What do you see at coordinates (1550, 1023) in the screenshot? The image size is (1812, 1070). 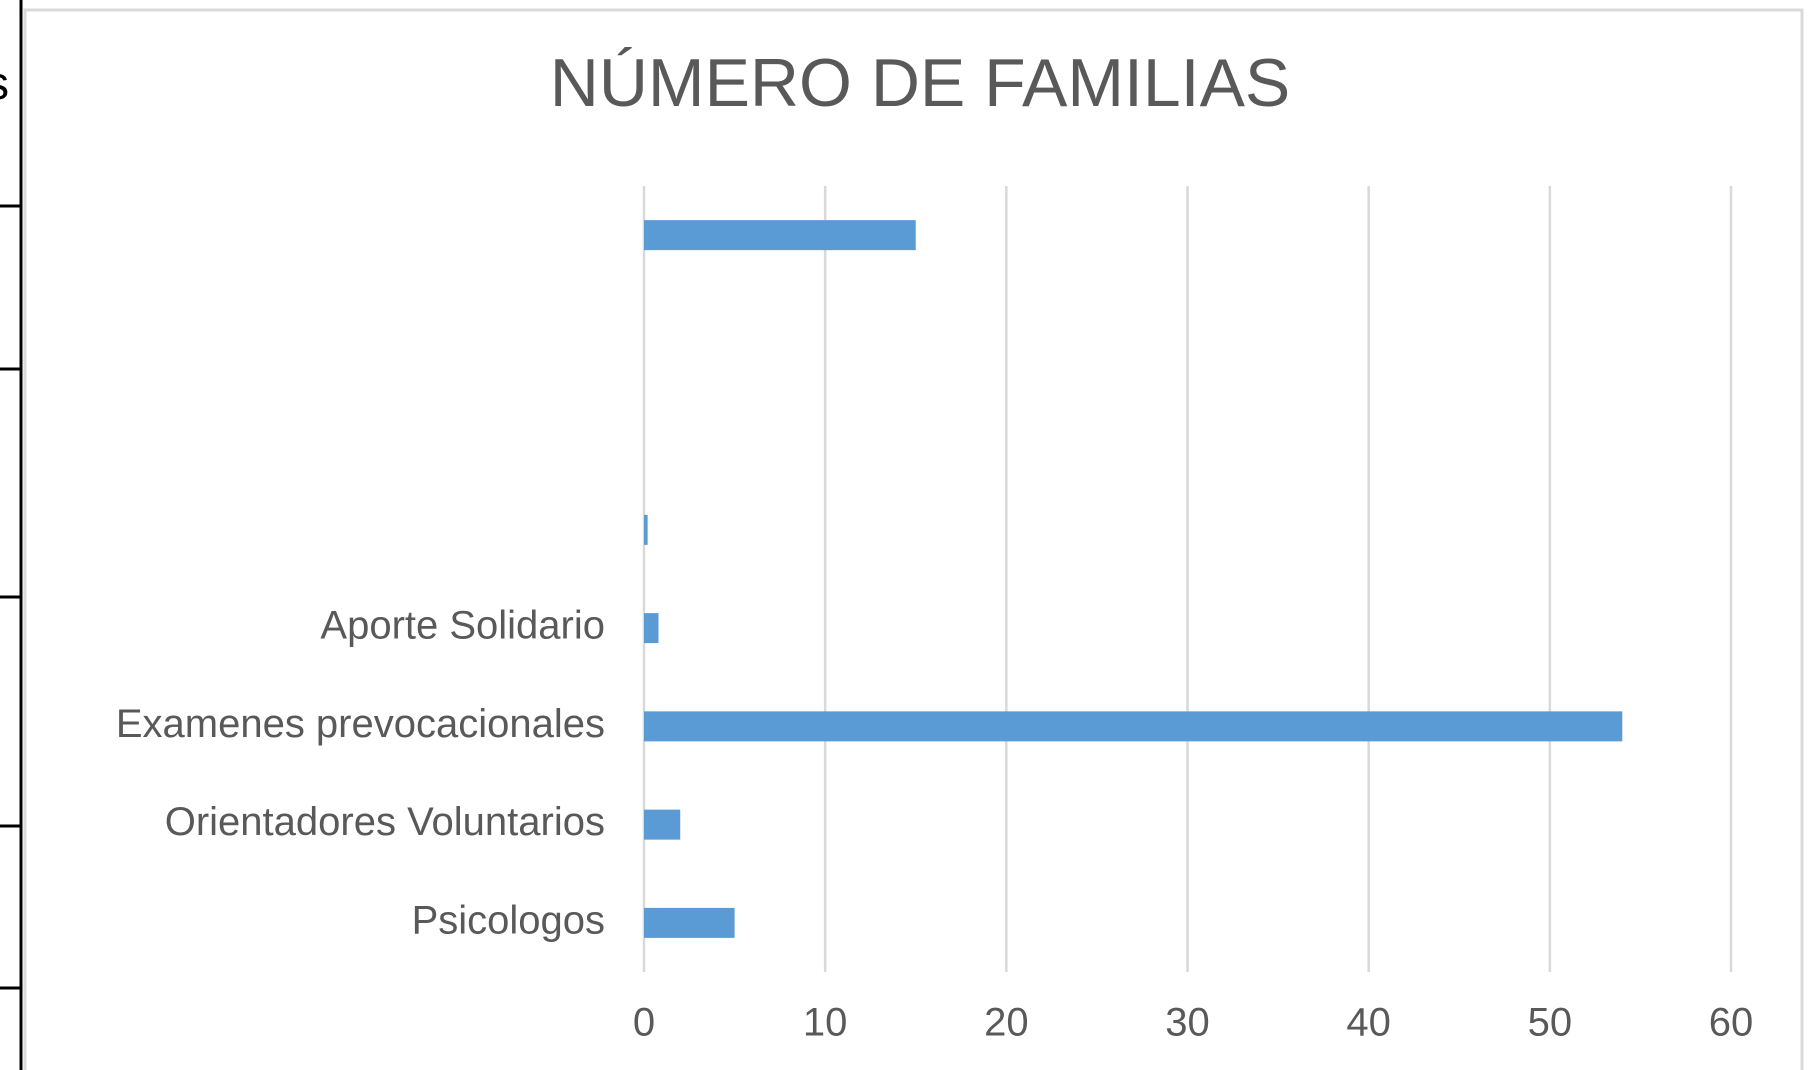 I see `x-tick-label: 50` at bounding box center [1550, 1023].